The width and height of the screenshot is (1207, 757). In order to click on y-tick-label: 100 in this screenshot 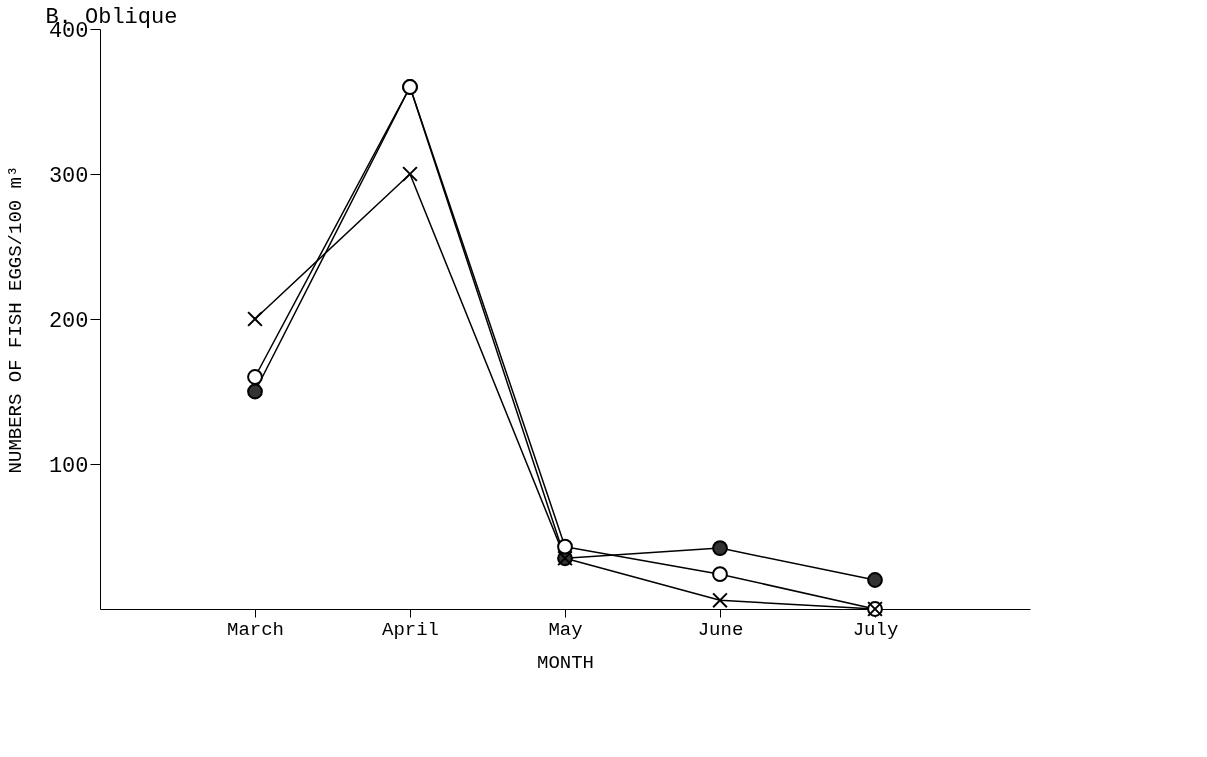, I will do `click(68, 466)`.